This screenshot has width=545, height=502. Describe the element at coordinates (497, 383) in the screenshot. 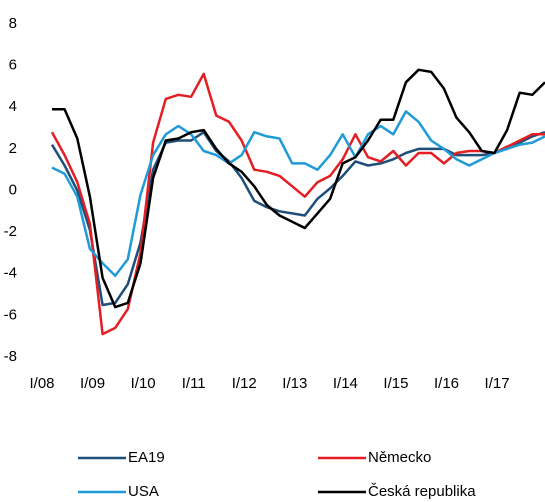

I see `x-tick-label: I/17` at that location.